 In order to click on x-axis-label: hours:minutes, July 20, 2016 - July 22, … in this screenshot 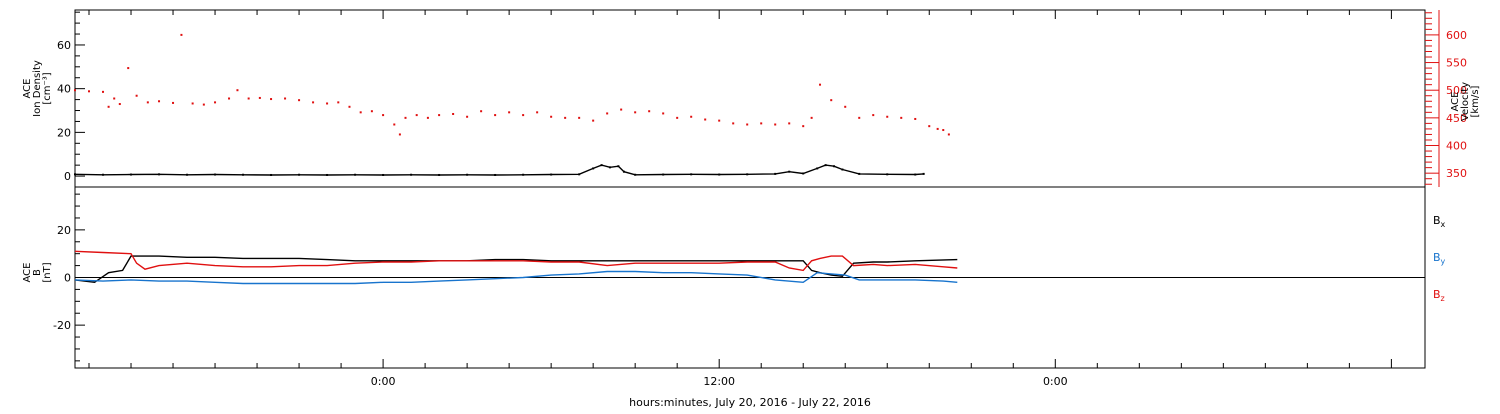, I will do `click(750, 402)`.